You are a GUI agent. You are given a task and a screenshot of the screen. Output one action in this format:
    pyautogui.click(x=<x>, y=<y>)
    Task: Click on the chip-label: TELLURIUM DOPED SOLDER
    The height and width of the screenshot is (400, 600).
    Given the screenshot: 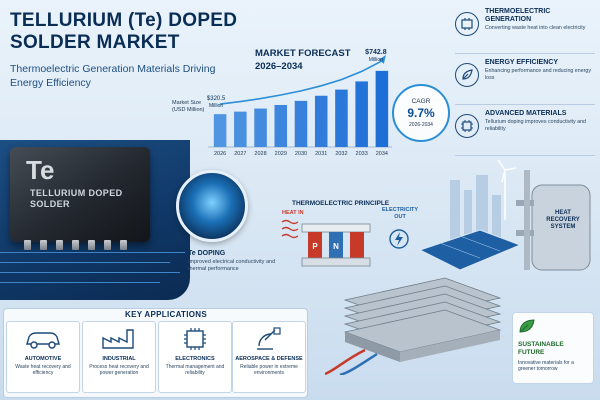 What is the action you would take?
    pyautogui.click(x=76, y=198)
    